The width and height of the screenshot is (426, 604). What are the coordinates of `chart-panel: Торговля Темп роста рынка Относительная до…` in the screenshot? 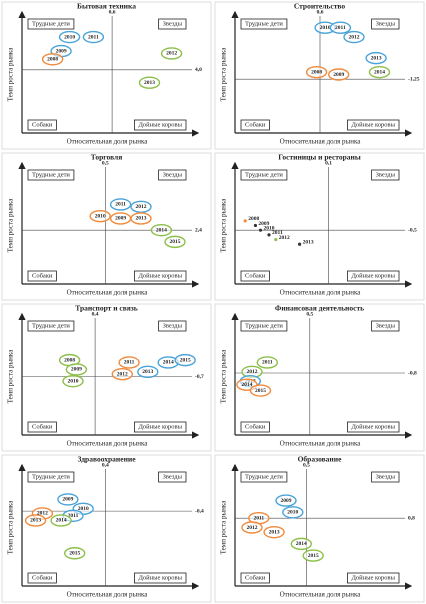 It's located at (106, 226).